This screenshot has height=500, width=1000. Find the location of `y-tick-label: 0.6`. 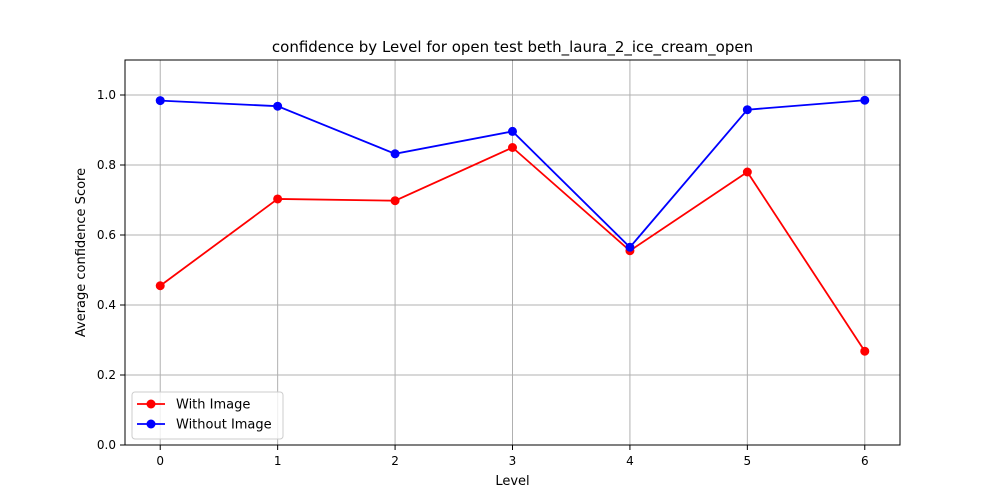

y-tick-label: 0.6 is located at coordinates (106, 235).